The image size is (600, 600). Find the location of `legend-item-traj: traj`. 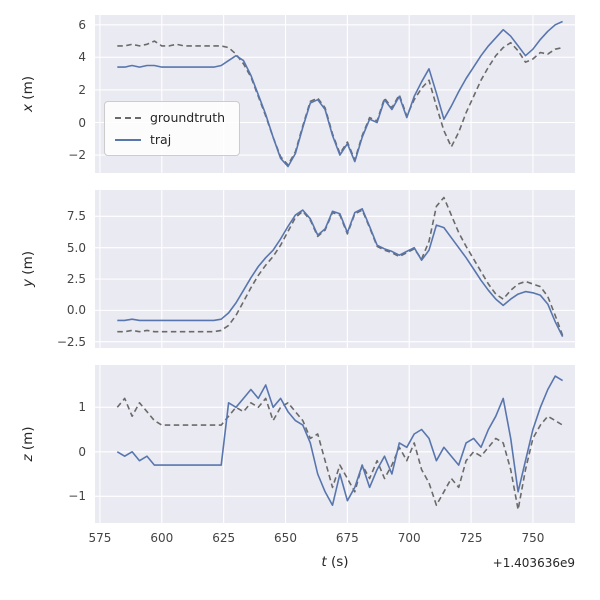

legend-item-traj: traj is located at coordinates (170, 139).